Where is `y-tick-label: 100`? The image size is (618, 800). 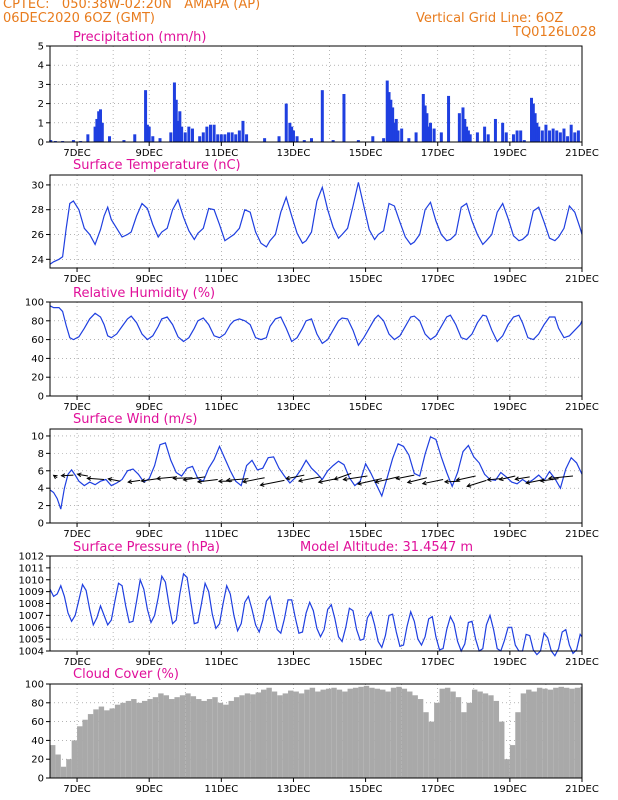
y-tick-label: 100 is located at coordinates (34, 685).